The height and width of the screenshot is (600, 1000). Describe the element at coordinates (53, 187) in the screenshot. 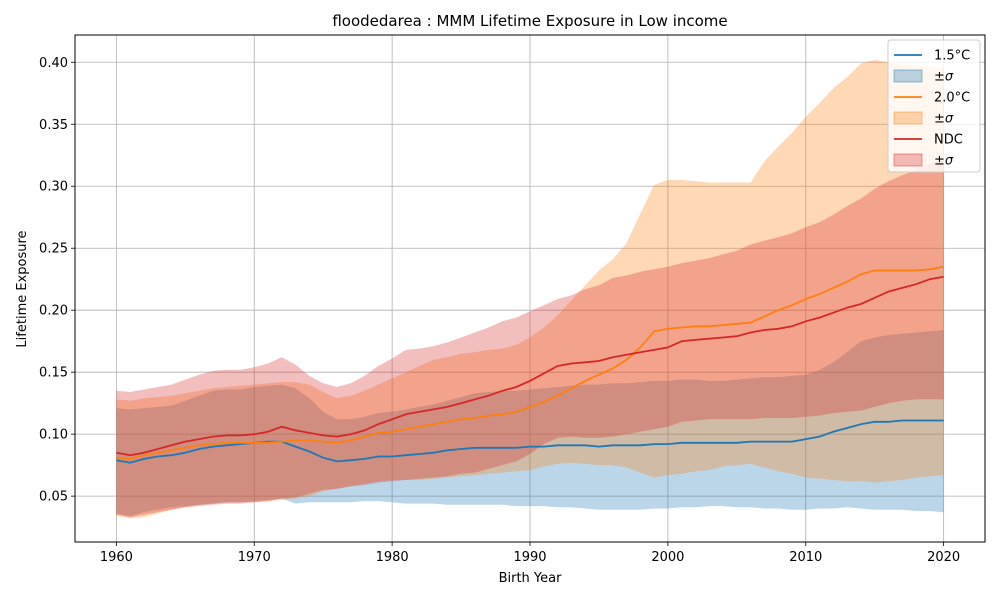

I see `y-tick-label: 0.30` at that location.